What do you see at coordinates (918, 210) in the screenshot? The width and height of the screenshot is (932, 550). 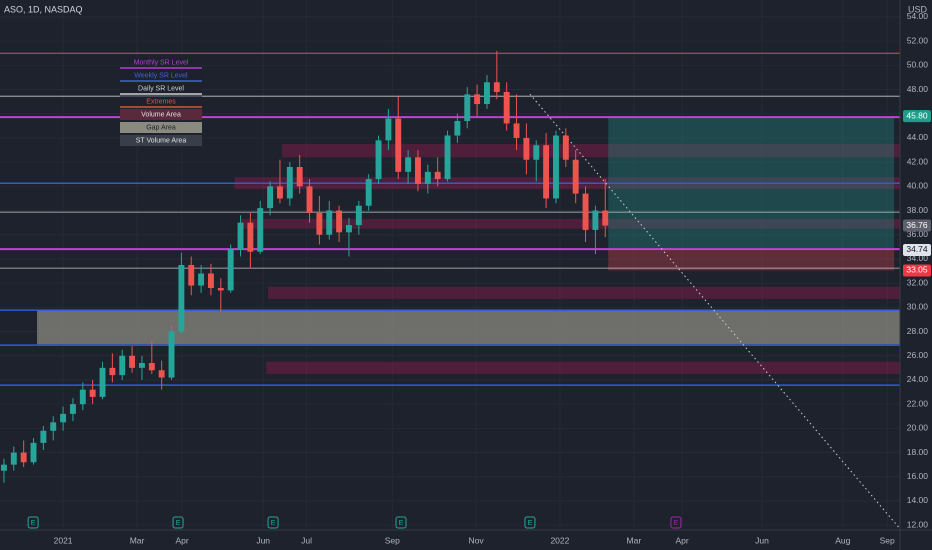 I see `y-tick-label: 38.00` at bounding box center [918, 210].